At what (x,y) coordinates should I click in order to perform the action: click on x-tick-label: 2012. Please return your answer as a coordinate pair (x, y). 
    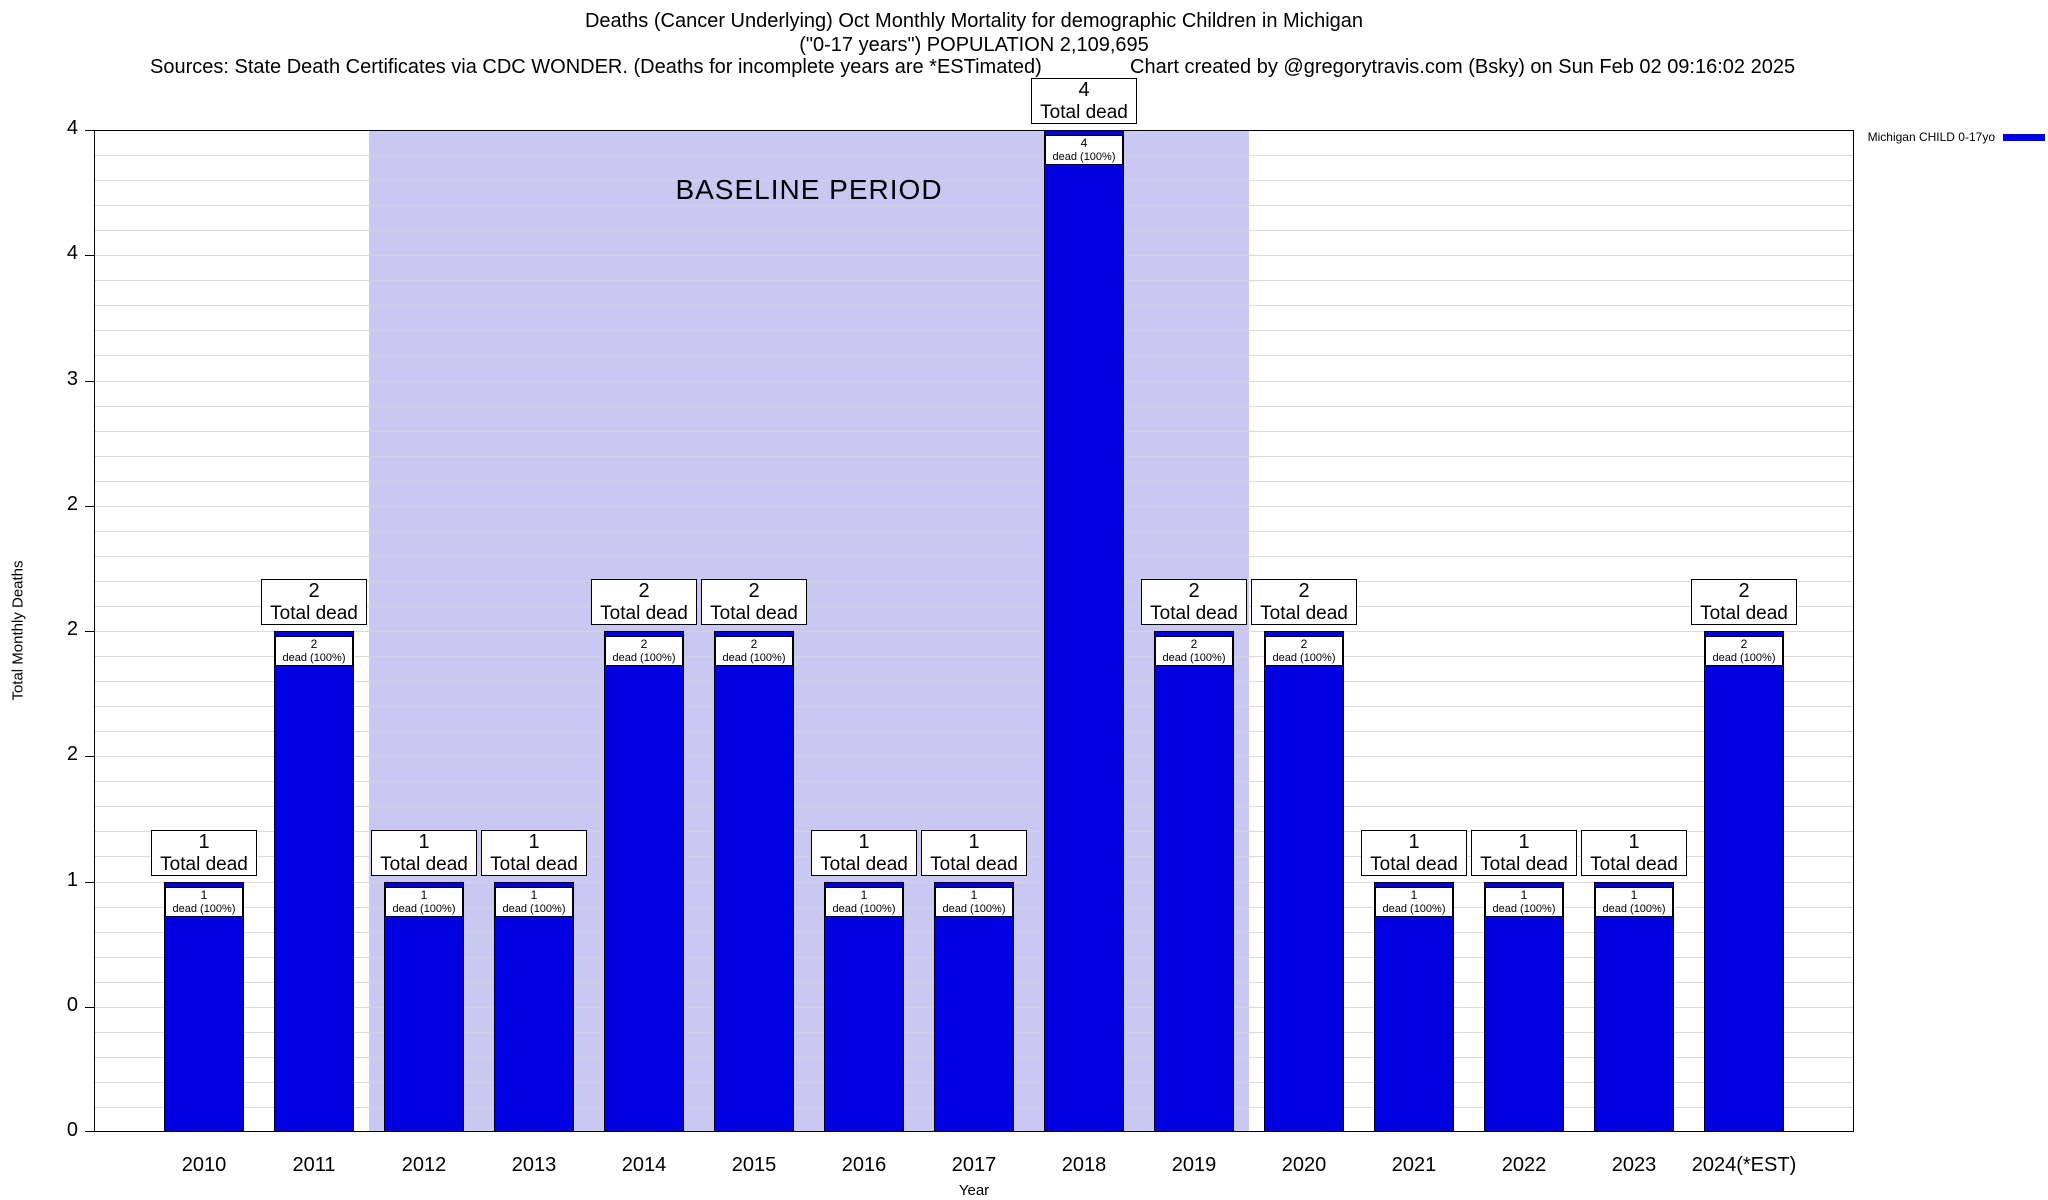
    Looking at the image, I should click on (424, 1165).